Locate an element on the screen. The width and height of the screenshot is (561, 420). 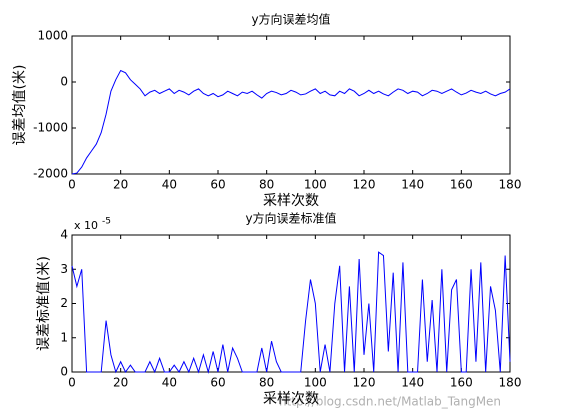
exponent-base: x 10 is located at coordinates (86, 225).